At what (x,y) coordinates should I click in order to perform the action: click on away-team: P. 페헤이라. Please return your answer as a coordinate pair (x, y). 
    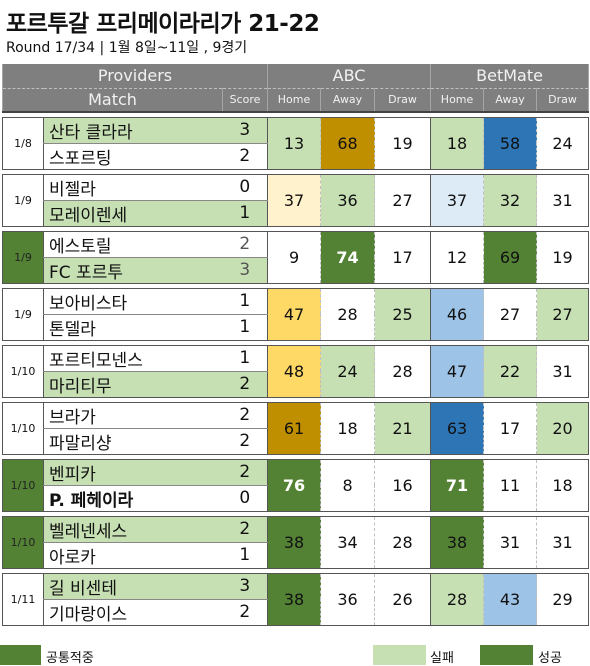
    Looking at the image, I should click on (133, 498).